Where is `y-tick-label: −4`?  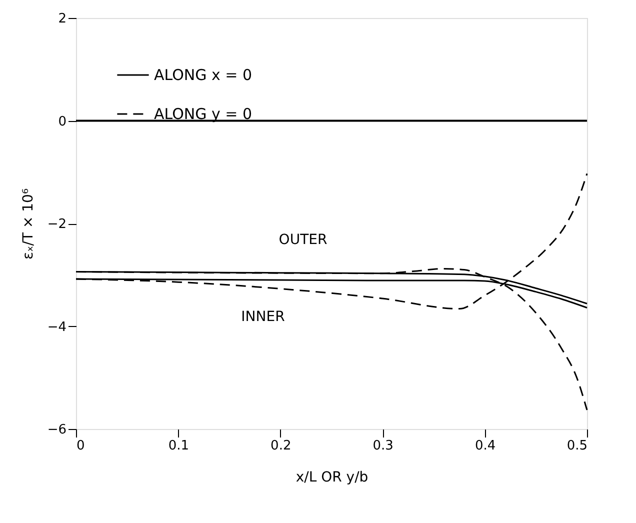
y-tick-label: −4 is located at coordinates (56, 327).